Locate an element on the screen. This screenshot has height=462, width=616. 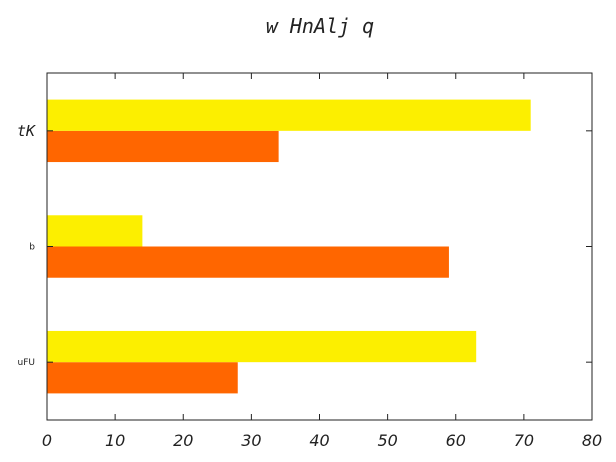
x-tick-label-80: 80 is located at coordinates (592, 440).